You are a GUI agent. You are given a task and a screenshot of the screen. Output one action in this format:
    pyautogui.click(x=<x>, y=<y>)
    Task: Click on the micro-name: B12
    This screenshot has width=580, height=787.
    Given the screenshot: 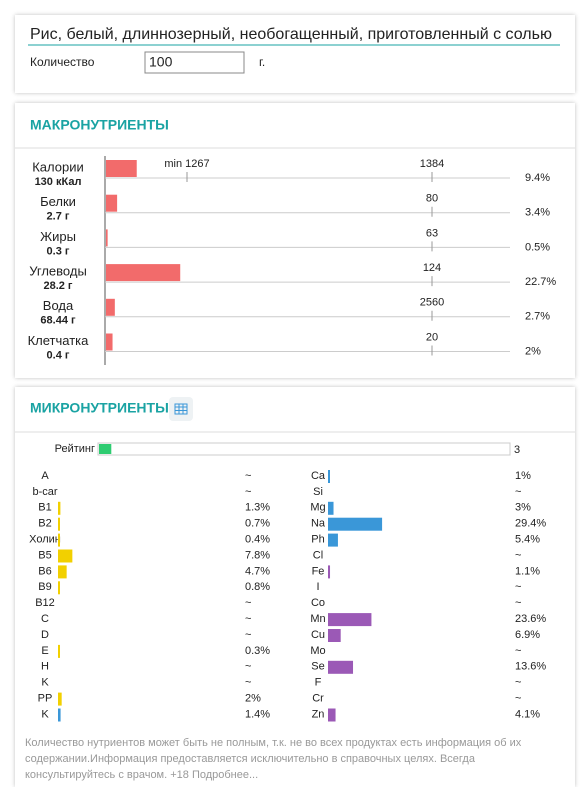 What is the action you would take?
    pyautogui.click(x=45, y=603)
    